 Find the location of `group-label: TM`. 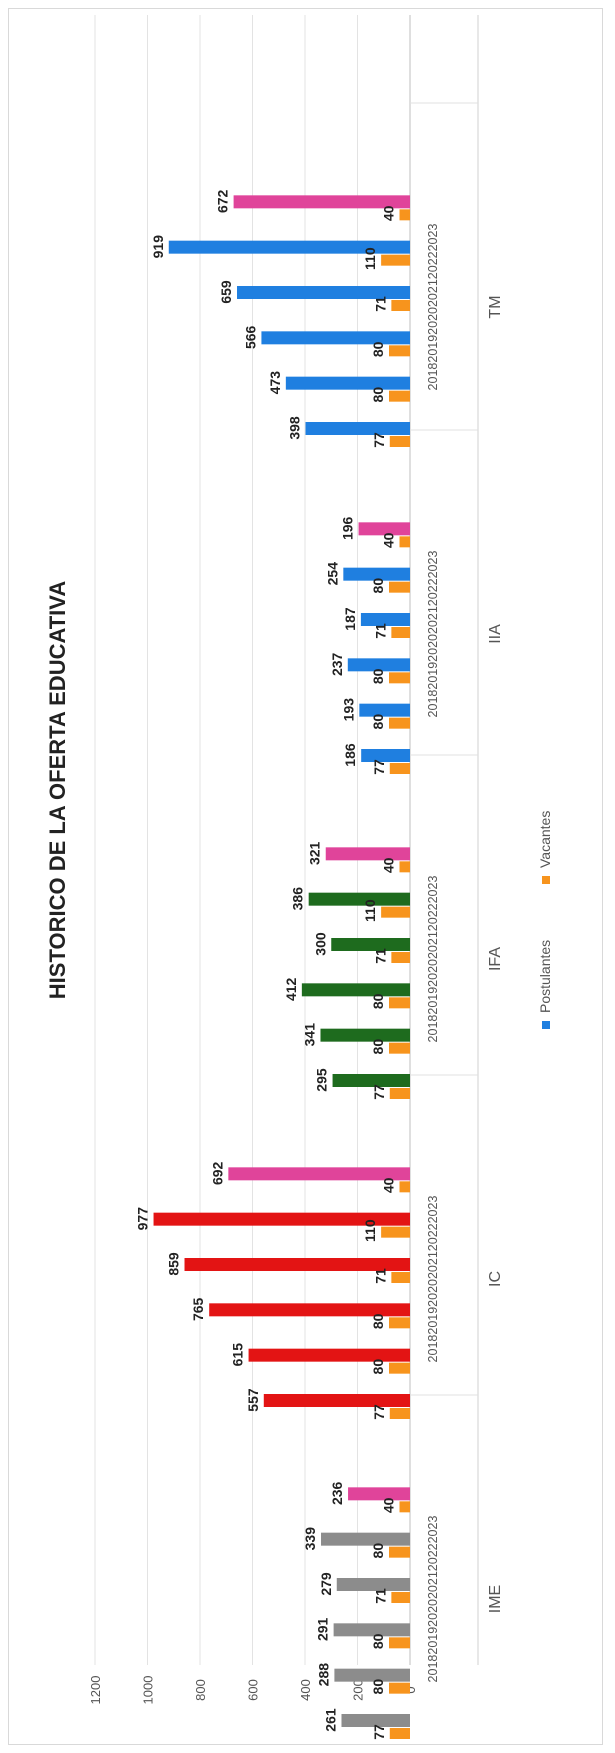

group-label: TM is located at coordinates (495, 306).